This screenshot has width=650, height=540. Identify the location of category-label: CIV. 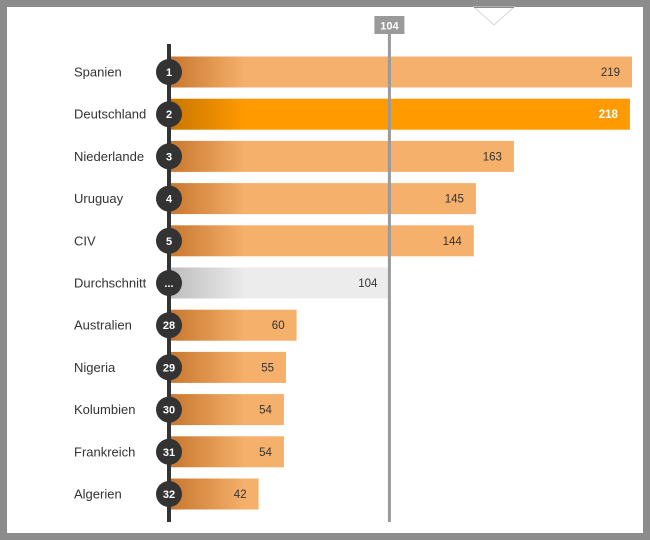
(85, 240).